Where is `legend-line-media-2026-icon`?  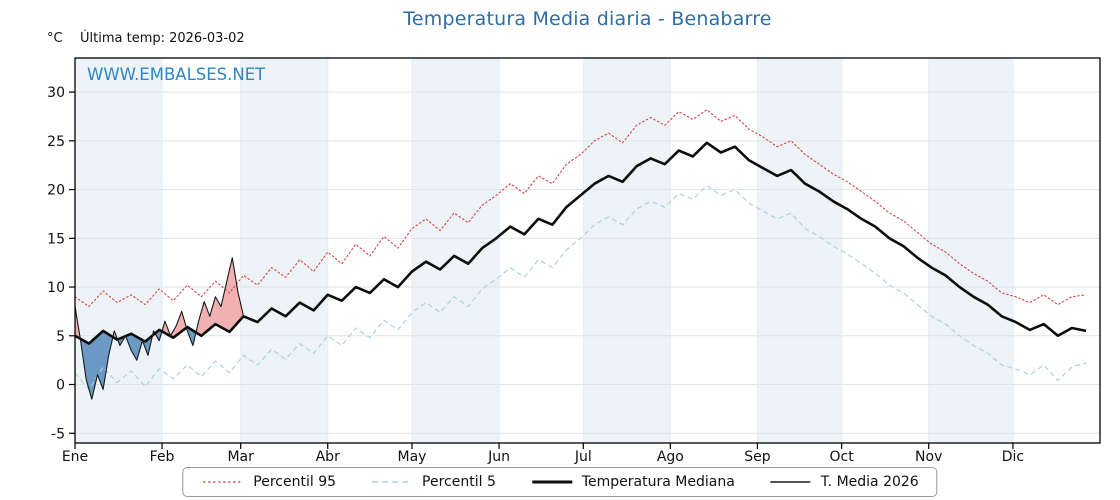 legend-line-media-2026-icon is located at coordinates (790, 482).